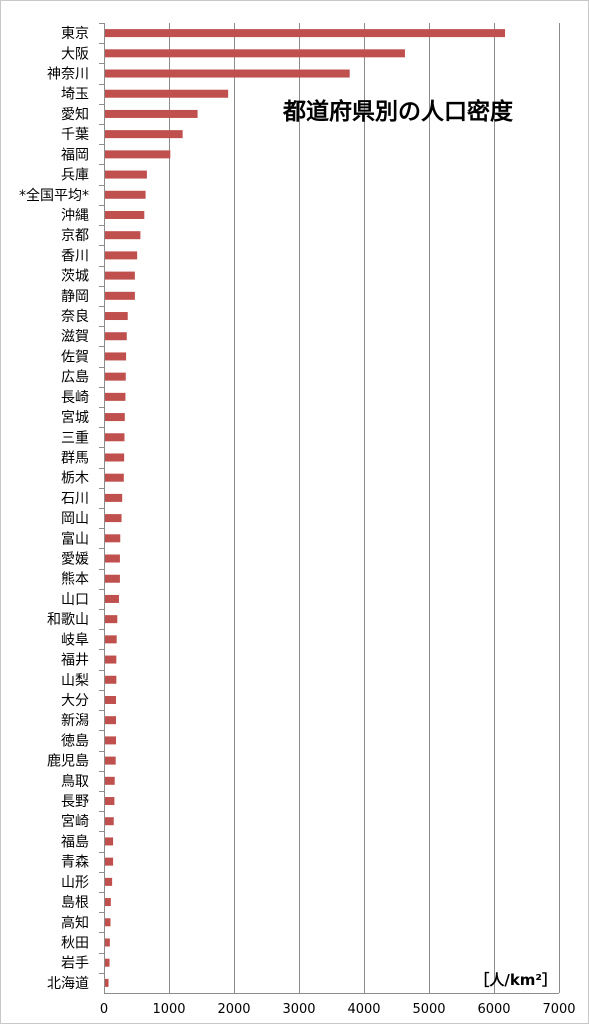 Image resolution: width=589 pixels, height=1025 pixels. What do you see at coordinates (398, 111) in the screenshot?
I see `chart-title: 都道府県別の人口密度` at bounding box center [398, 111].